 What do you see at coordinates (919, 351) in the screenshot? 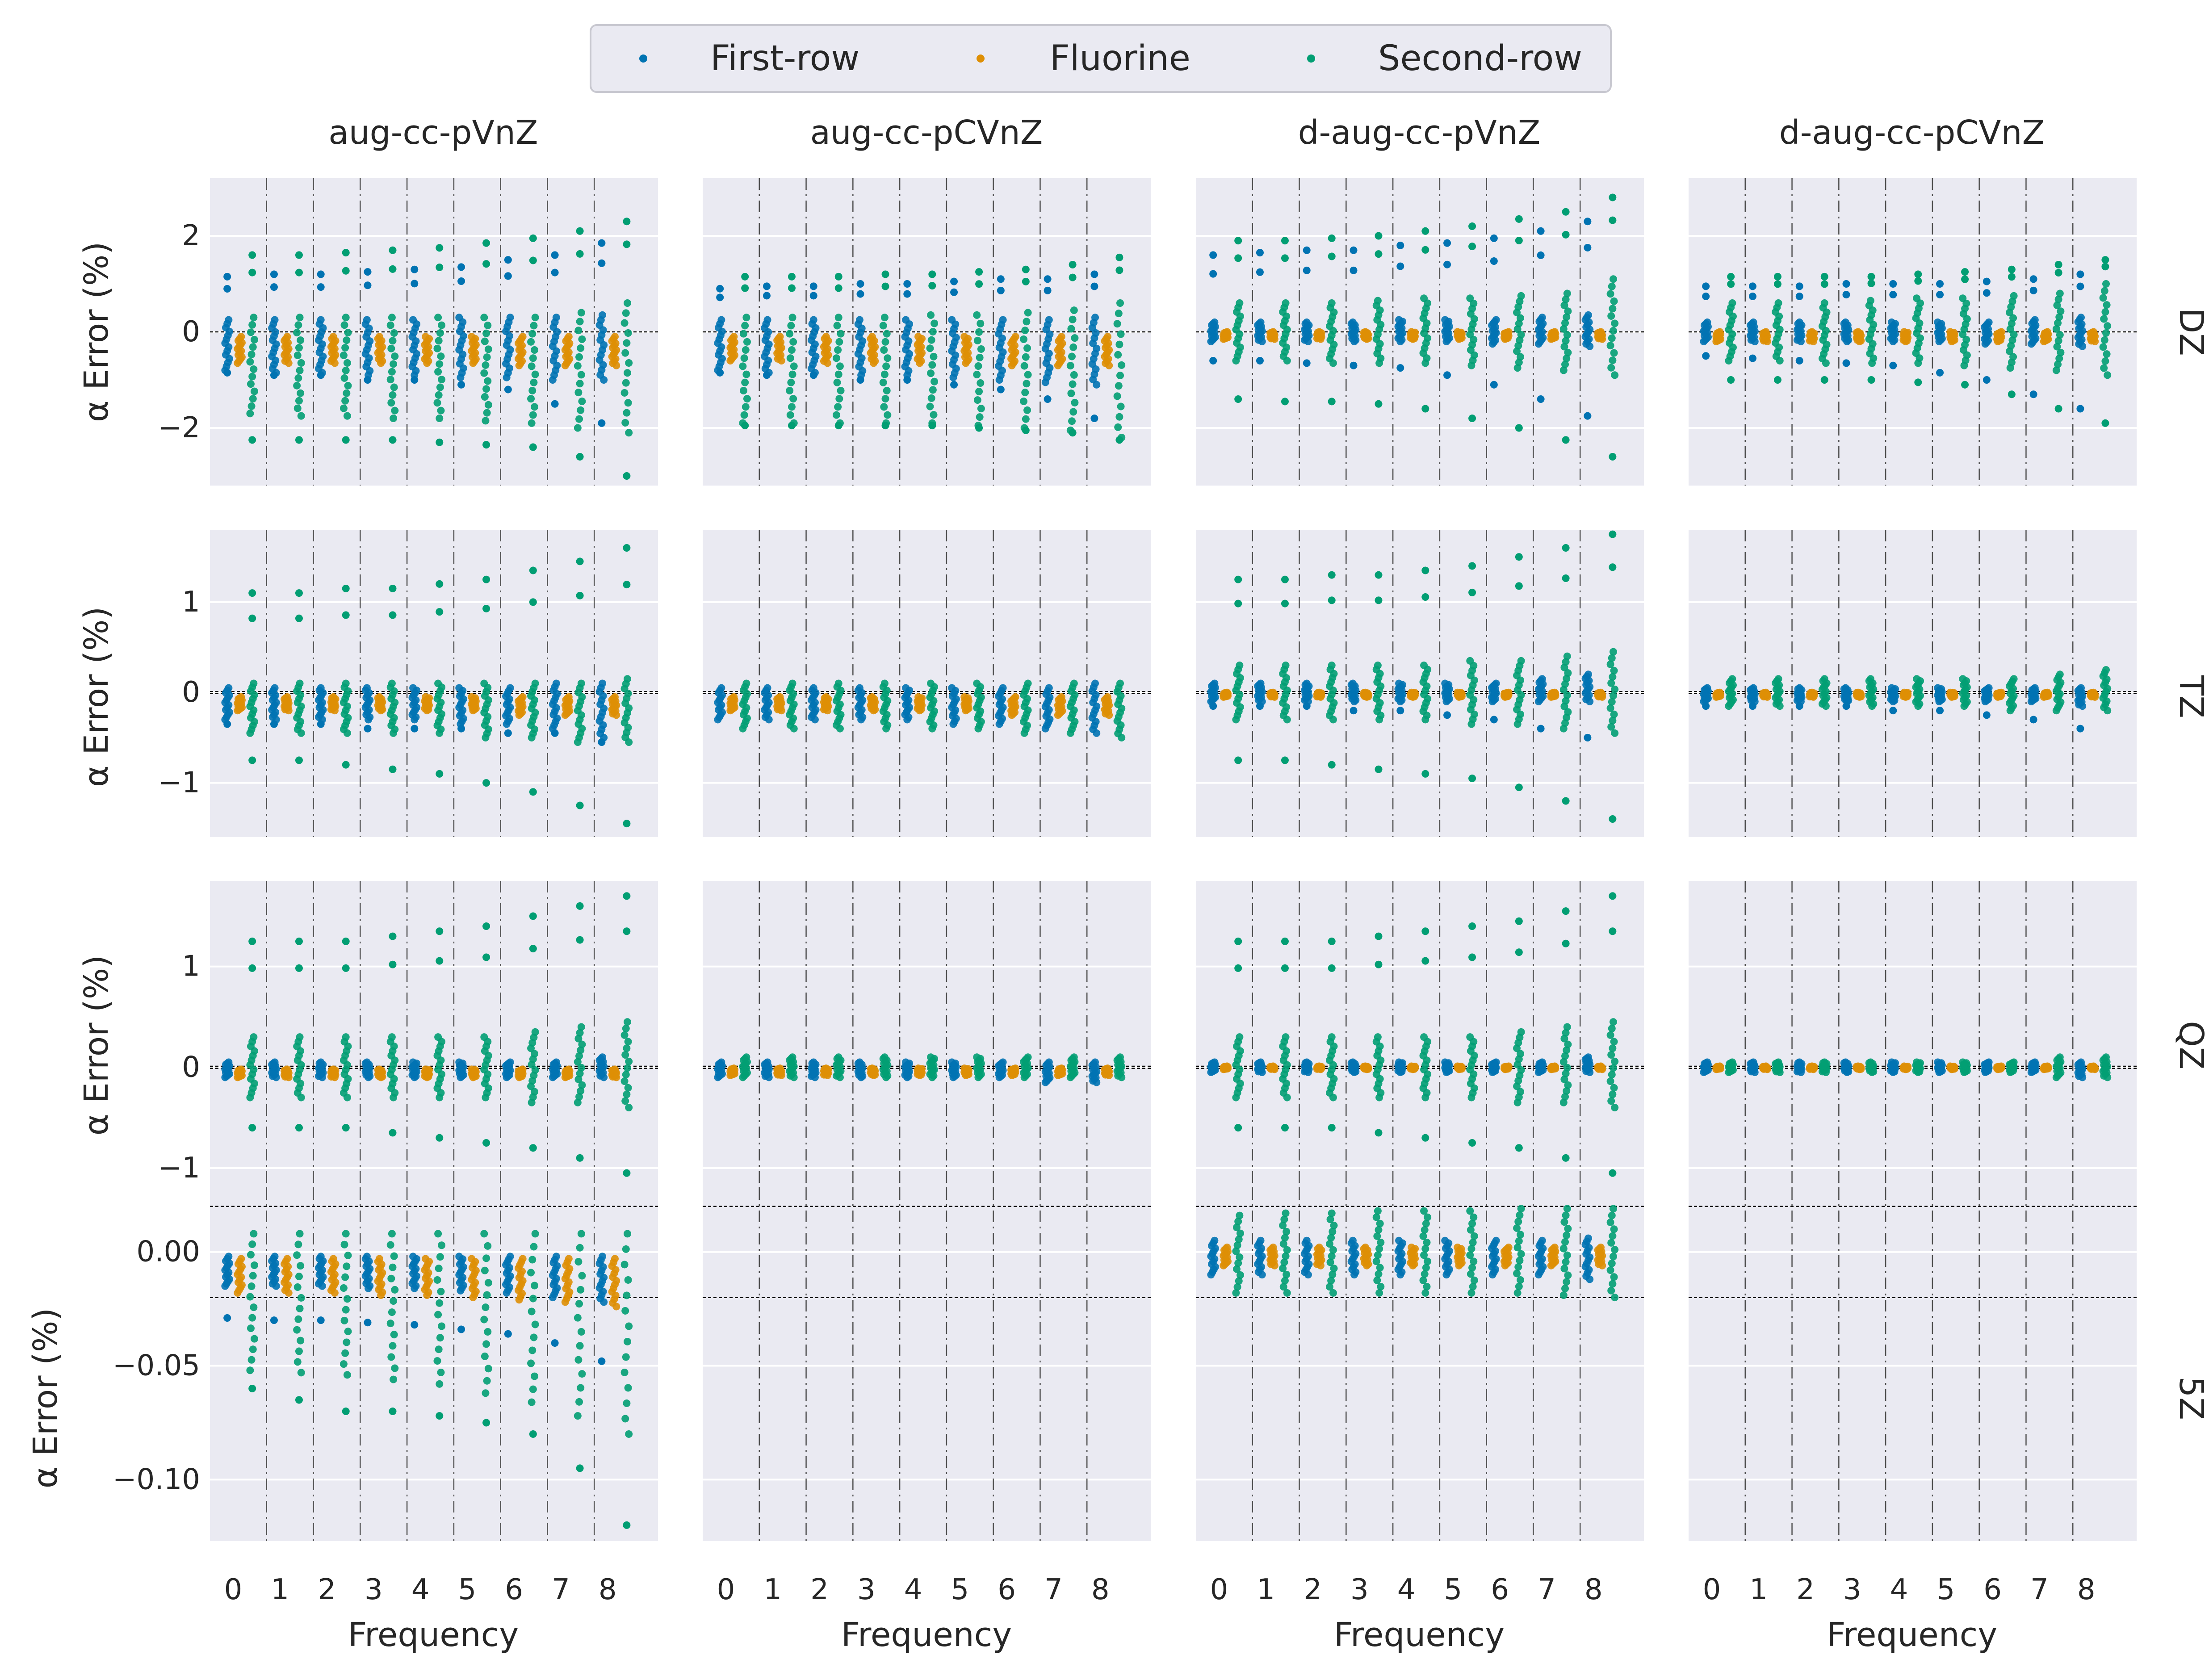
I see `panel-aug-cc-pcvnz-dz-series-fluorine` at bounding box center [919, 351].